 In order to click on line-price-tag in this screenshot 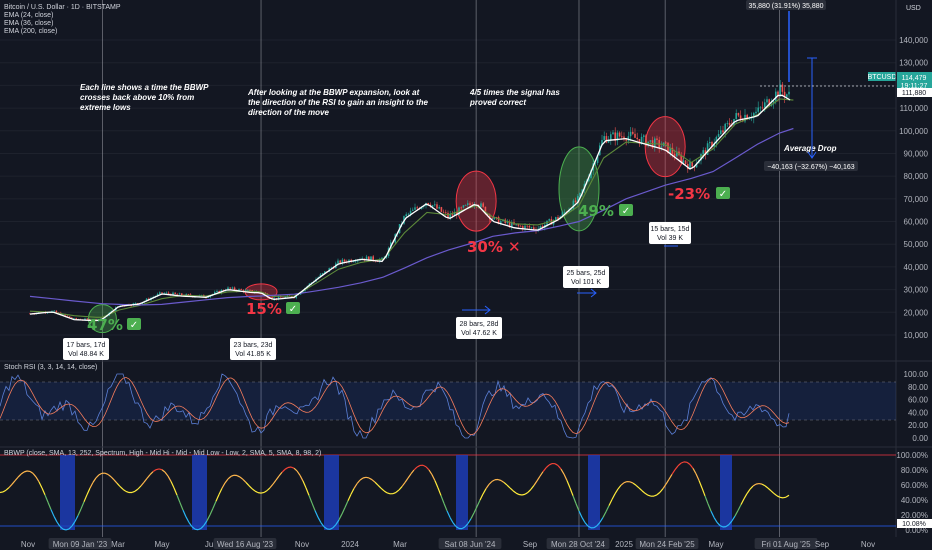, I will do `click(914, 92)`.